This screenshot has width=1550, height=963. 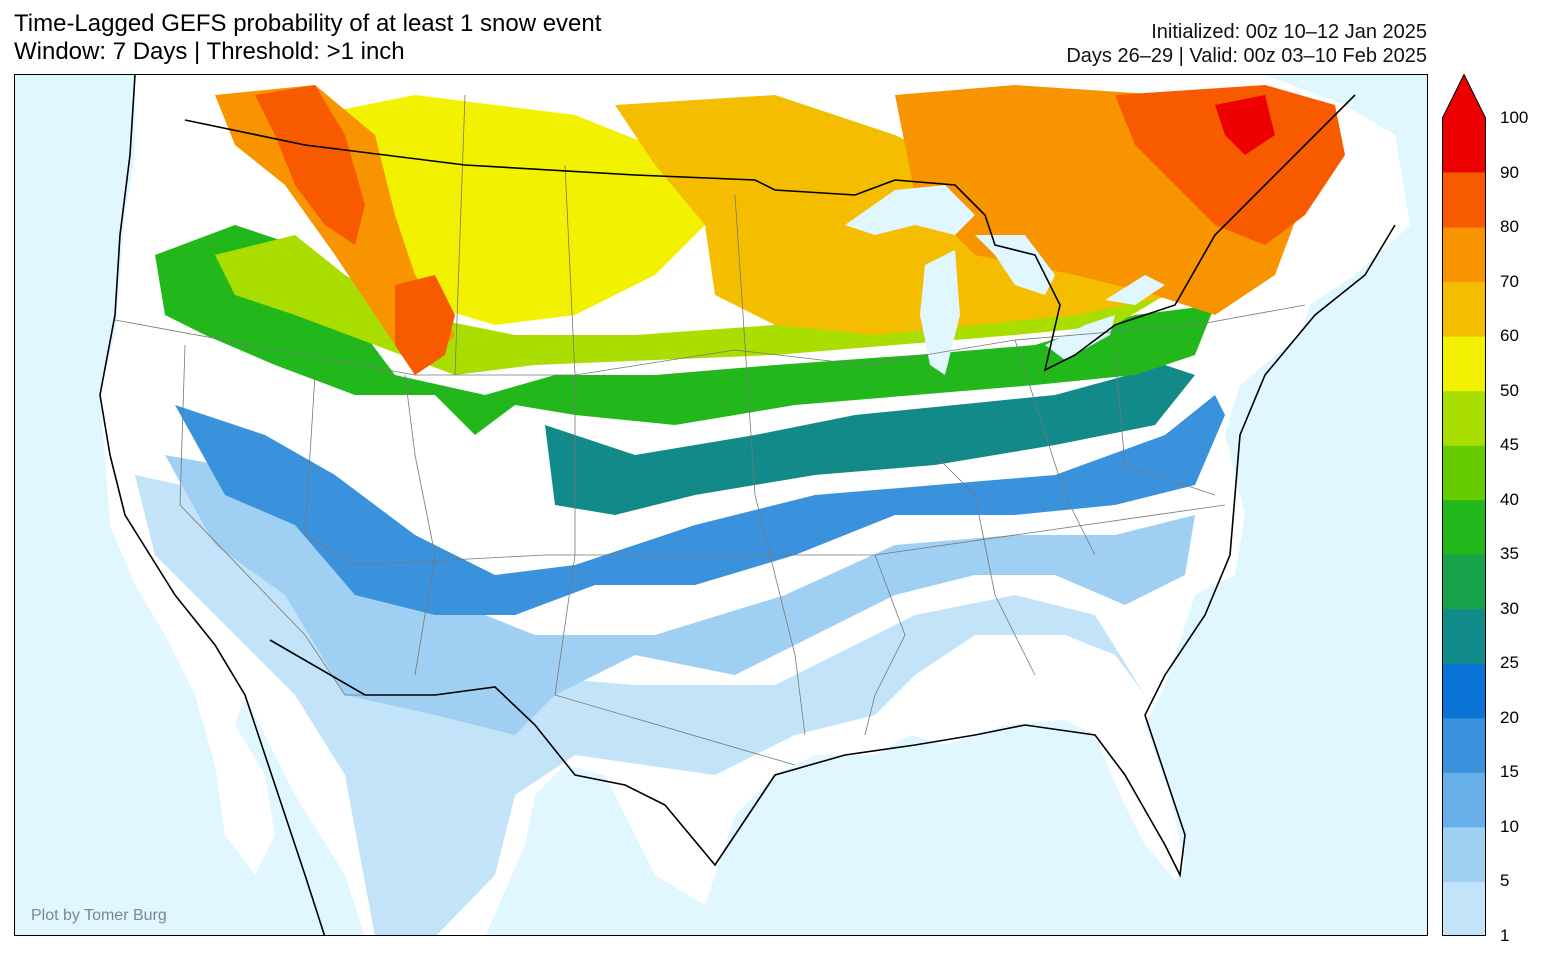 I want to click on colorbar-tick-label: 20, so click(x=1509, y=717).